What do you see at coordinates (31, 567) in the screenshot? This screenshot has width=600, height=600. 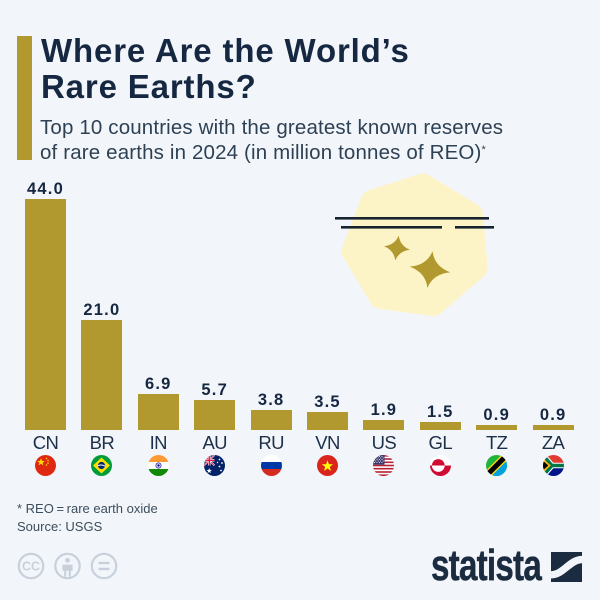 I see `svg-text: CC` at bounding box center [31, 567].